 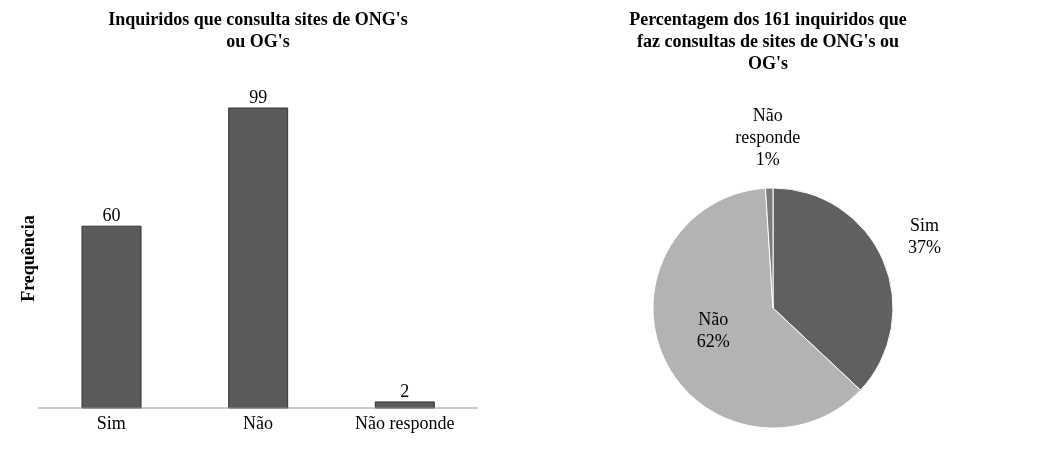 What do you see at coordinates (258, 422) in the screenshot?
I see `x-tick-label: Não` at bounding box center [258, 422].